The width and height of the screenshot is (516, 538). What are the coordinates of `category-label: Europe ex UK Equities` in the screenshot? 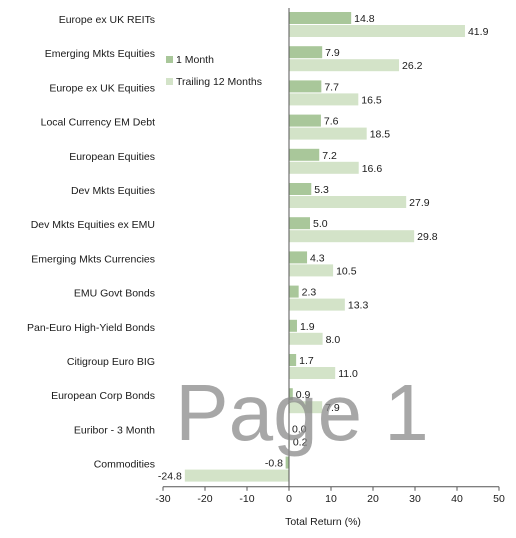 It's located at (102, 88).